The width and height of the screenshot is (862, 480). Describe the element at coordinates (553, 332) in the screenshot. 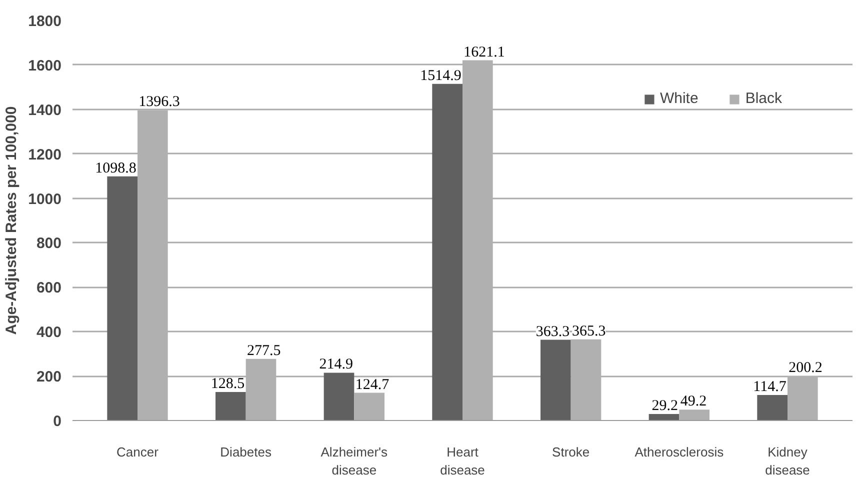

I see `data-label: 363.3` at that location.